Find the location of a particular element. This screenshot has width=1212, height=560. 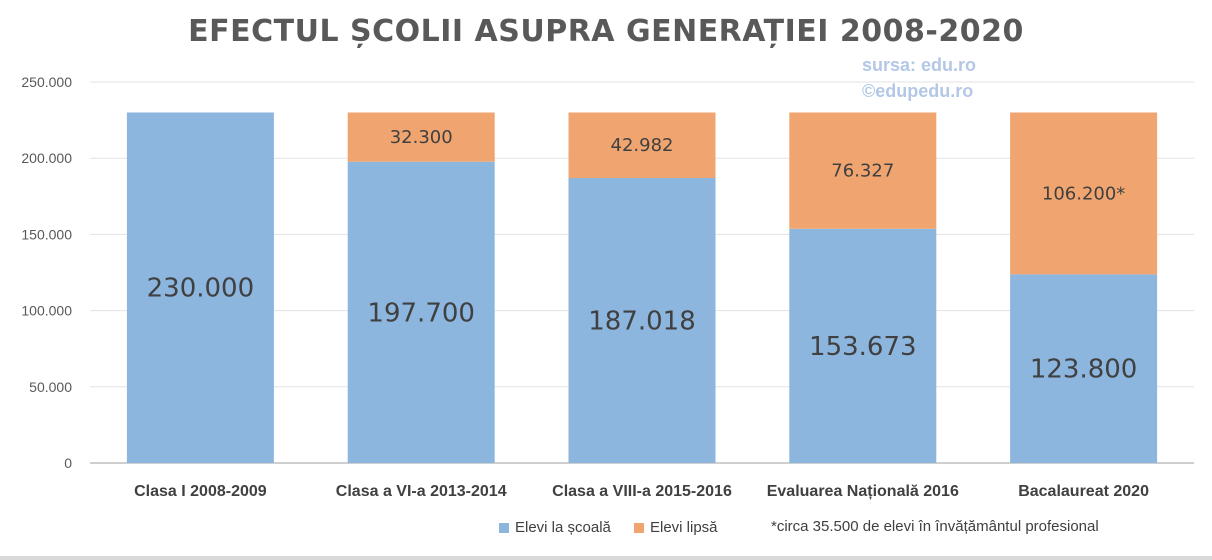

y-tick-label: 200.000 is located at coordinates (46, 158).